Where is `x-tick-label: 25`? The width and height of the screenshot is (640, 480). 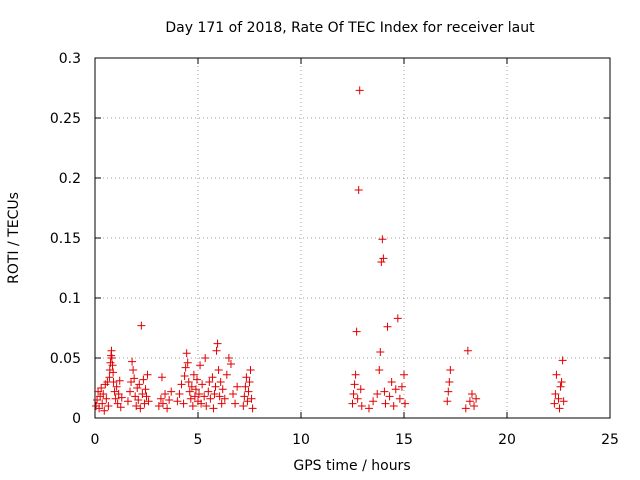 x-tick-label: 25 is located at coordinates (610, 440).